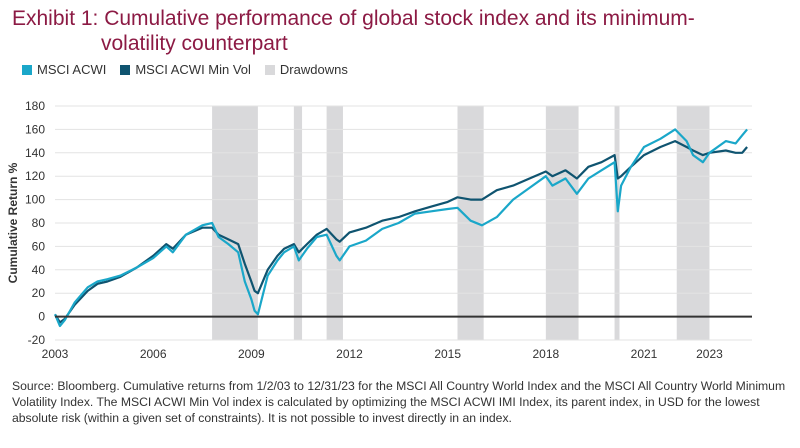 This screenshot has height=448, width=800. Describe the element at coordinates (37, 340) in the screenshot. I see `y-tick-label--20: -20` at that location.